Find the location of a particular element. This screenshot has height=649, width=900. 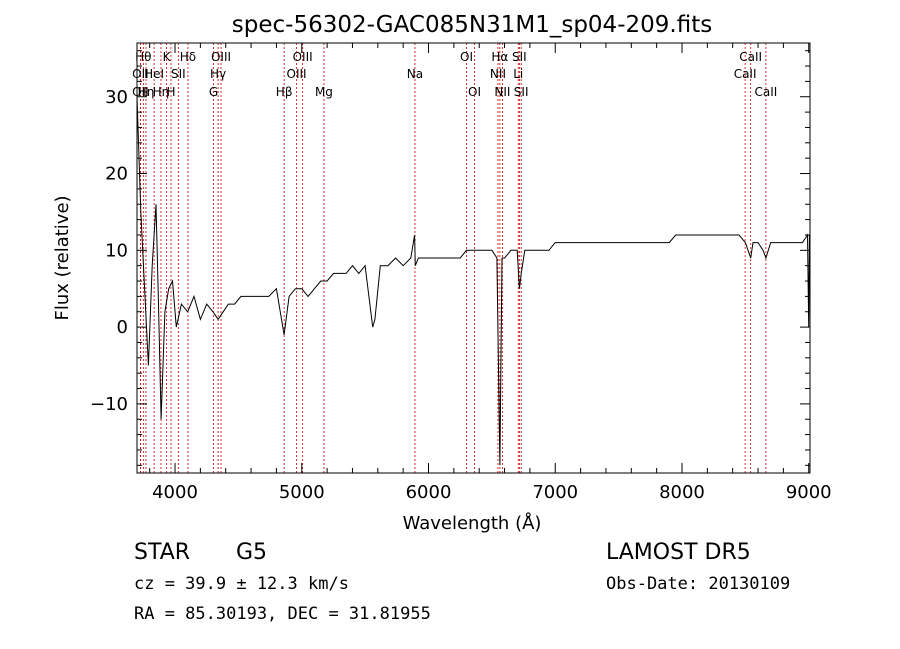

marker-label: Hθ is located at coordinates (143, 57).